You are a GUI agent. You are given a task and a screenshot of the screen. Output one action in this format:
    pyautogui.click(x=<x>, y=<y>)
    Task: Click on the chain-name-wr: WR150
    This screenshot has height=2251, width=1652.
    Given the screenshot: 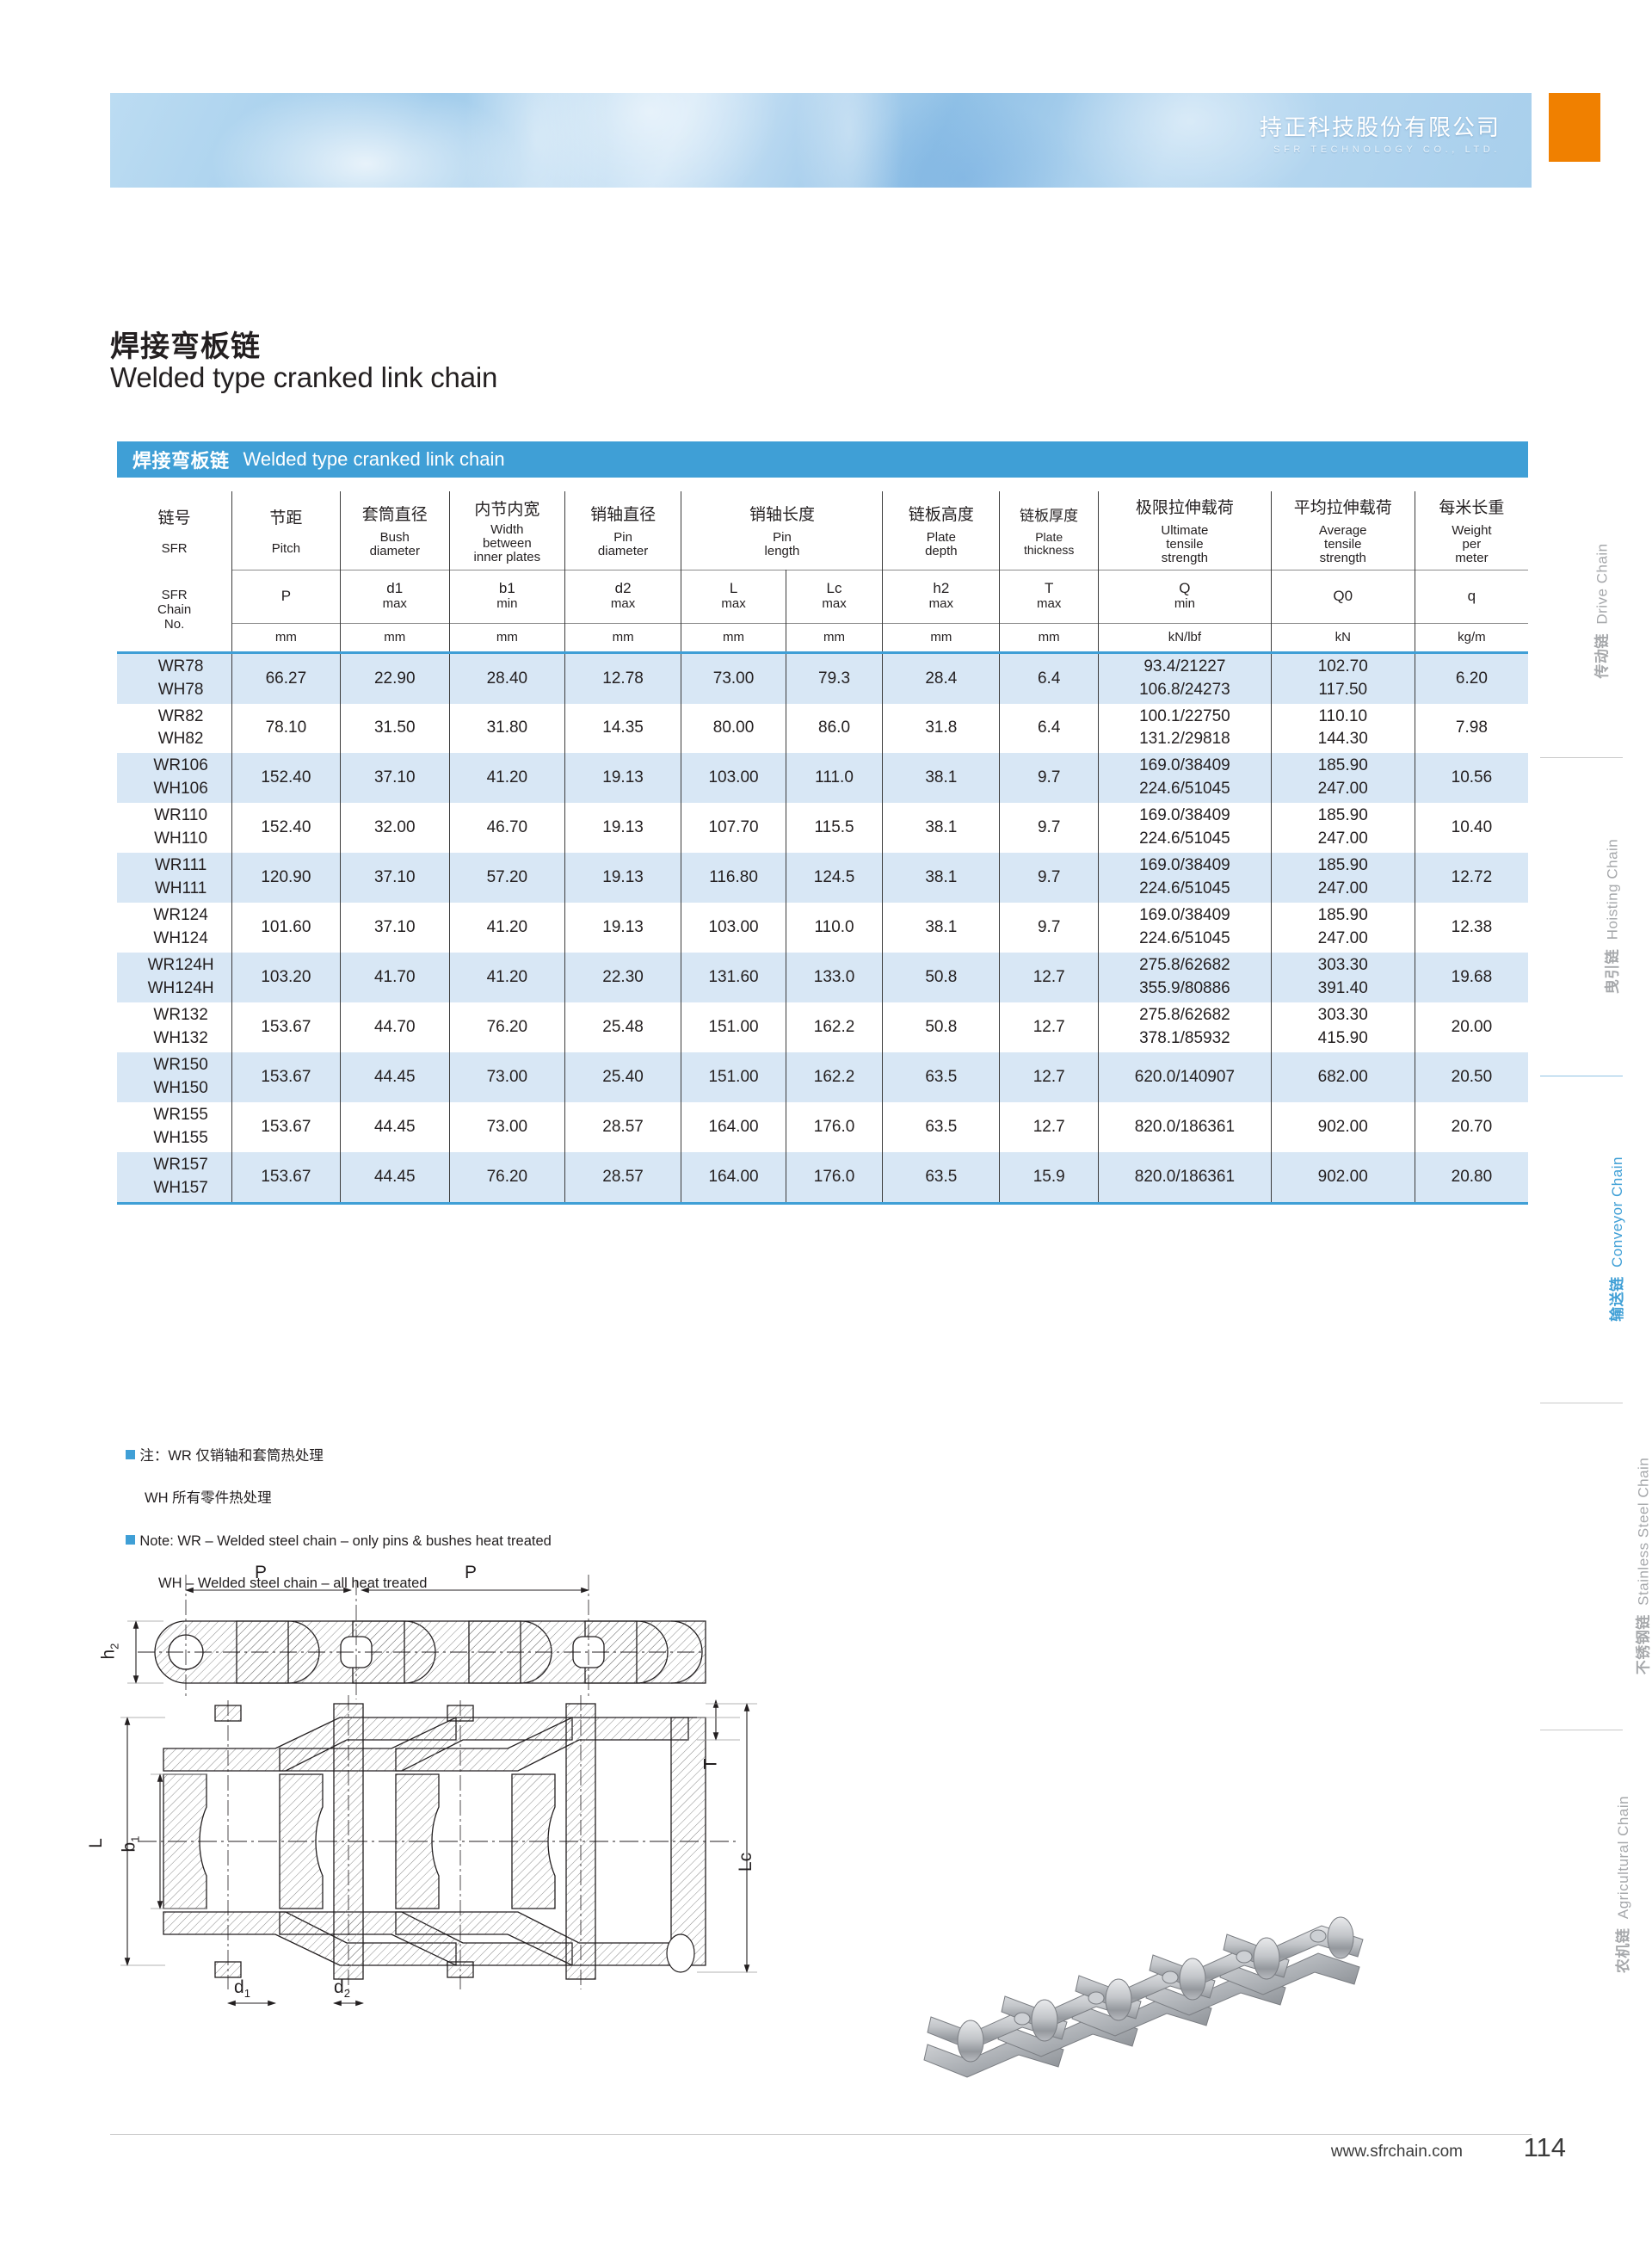 What is the action you would take?
    pyautogui.click(x=180, y=1065)
    